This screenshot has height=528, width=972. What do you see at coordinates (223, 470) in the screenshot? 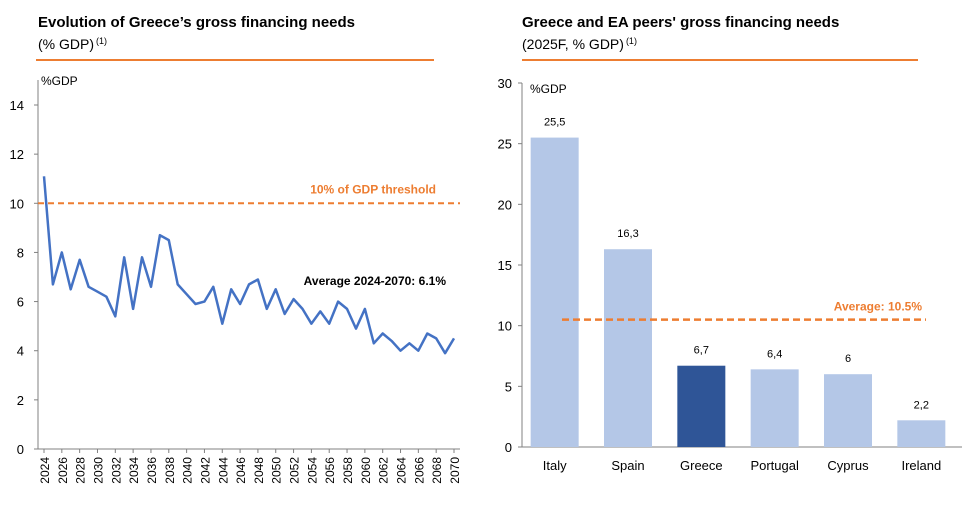
I see `left-x-tick-label: 2044` at bounding box center [223, 470].